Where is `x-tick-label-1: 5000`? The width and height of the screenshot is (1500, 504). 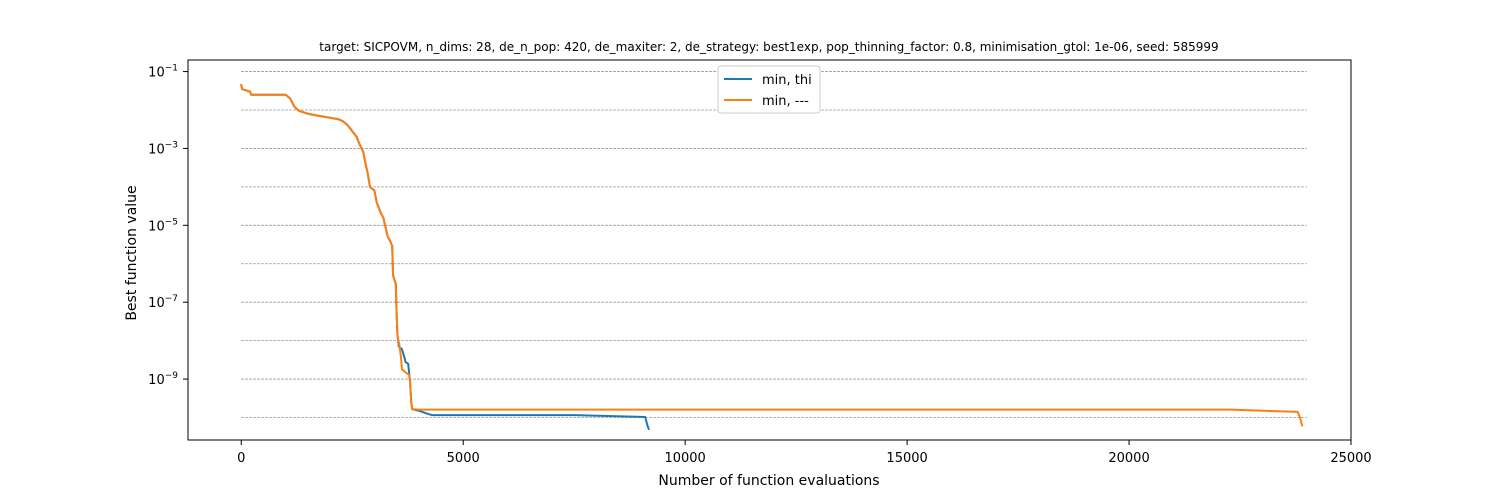
x-tick-label-1: 5000 is located at coordinates (463, 458).